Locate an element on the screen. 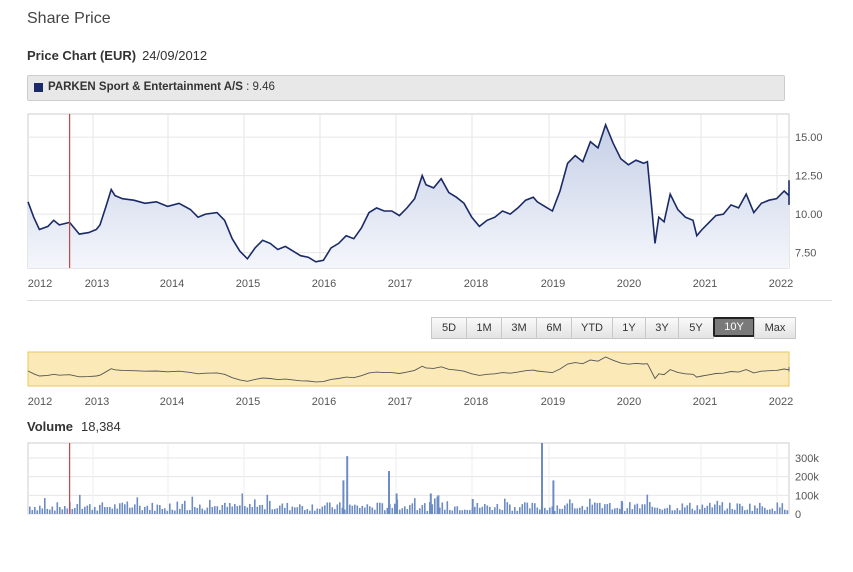 Image resolution: width=853 pixels, height=572 pixels. volume-y-tick-label: 100k is located at coordinates (807, 496).